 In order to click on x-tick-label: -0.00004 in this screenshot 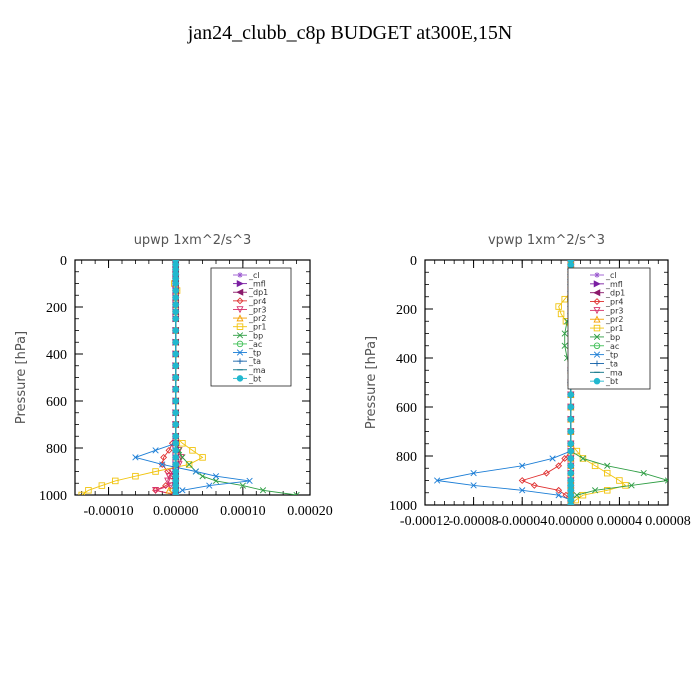, I will do `click(522, 521)`.